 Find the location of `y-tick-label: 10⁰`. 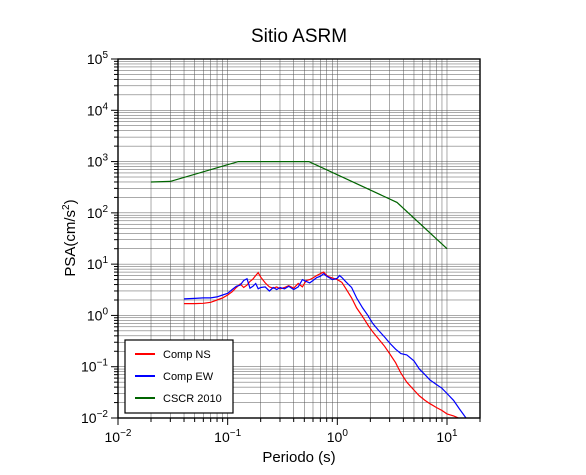

y-tick-label: 10⁰ is located at coordinates (98, 314).